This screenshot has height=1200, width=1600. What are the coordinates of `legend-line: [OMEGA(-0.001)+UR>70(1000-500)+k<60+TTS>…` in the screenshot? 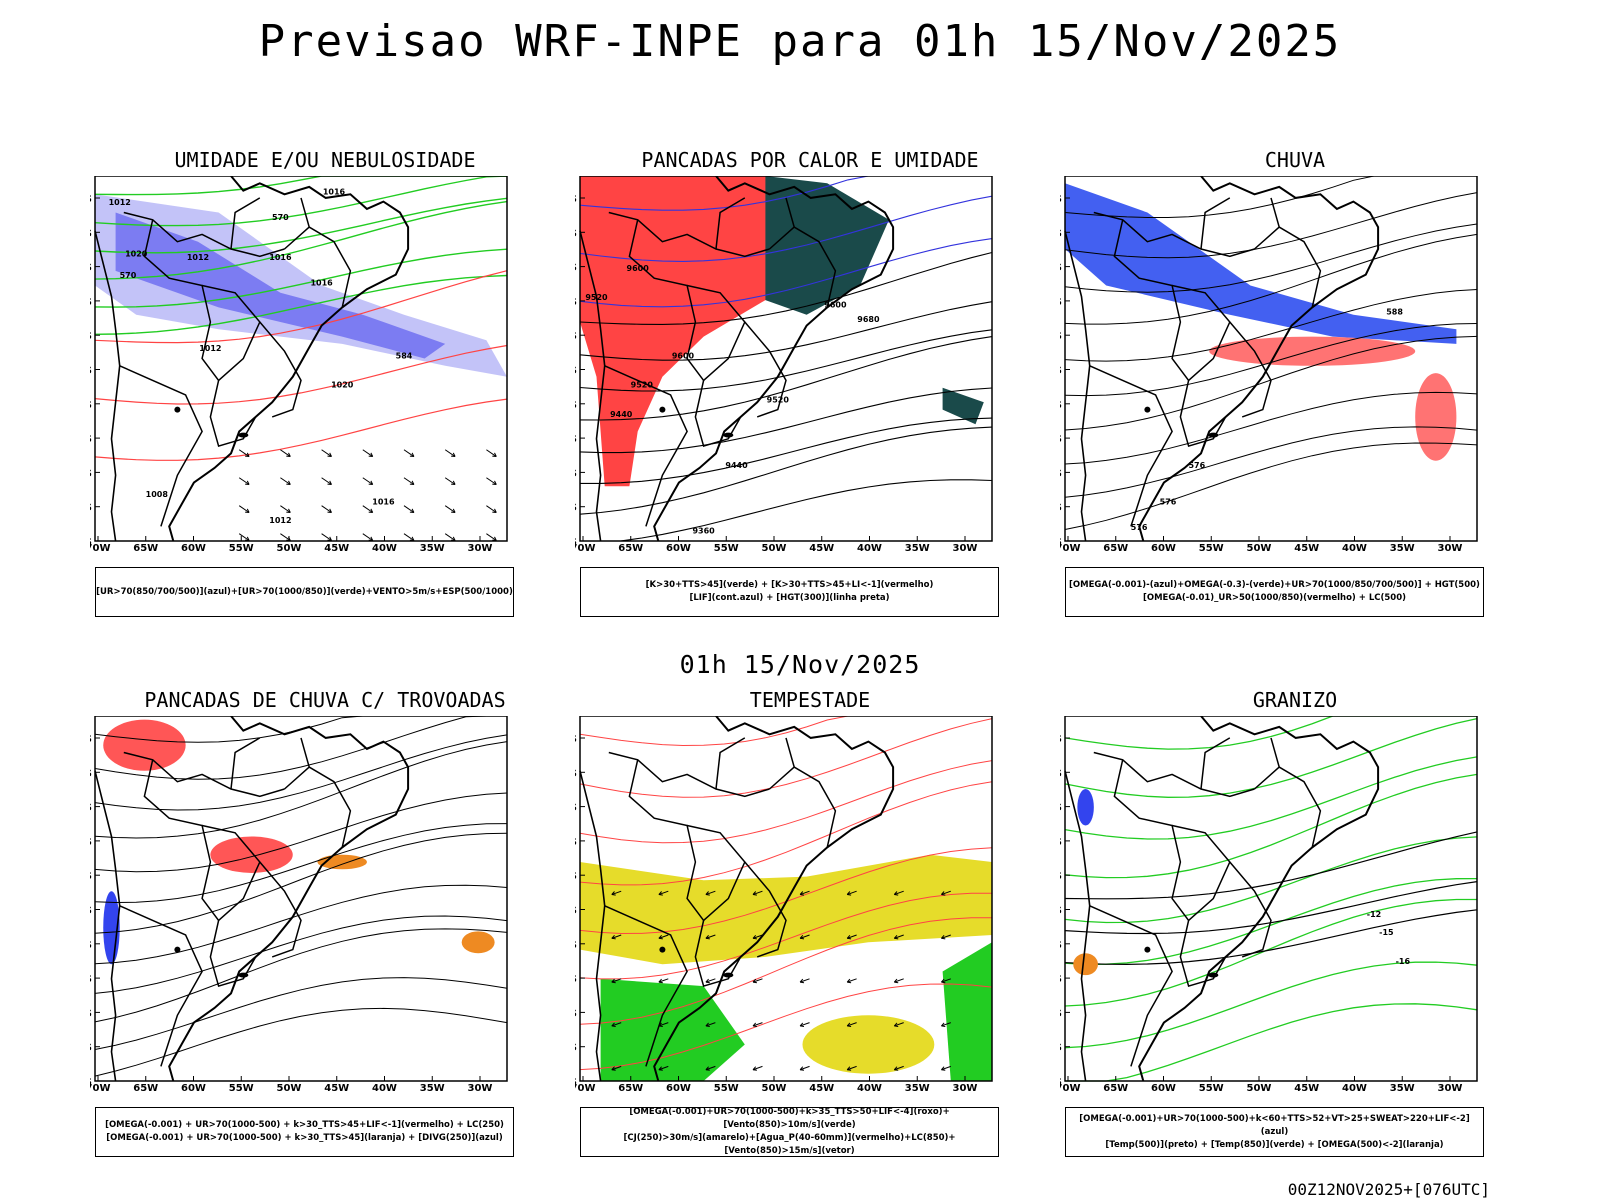 It's located at (1274, 1125).